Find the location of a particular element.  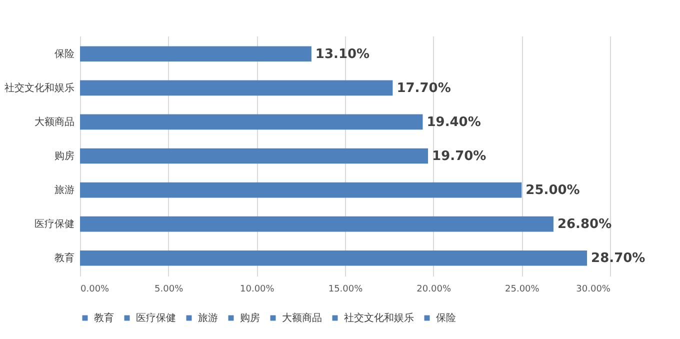

legend-label: 购房 is located at coordinates (250, 318).